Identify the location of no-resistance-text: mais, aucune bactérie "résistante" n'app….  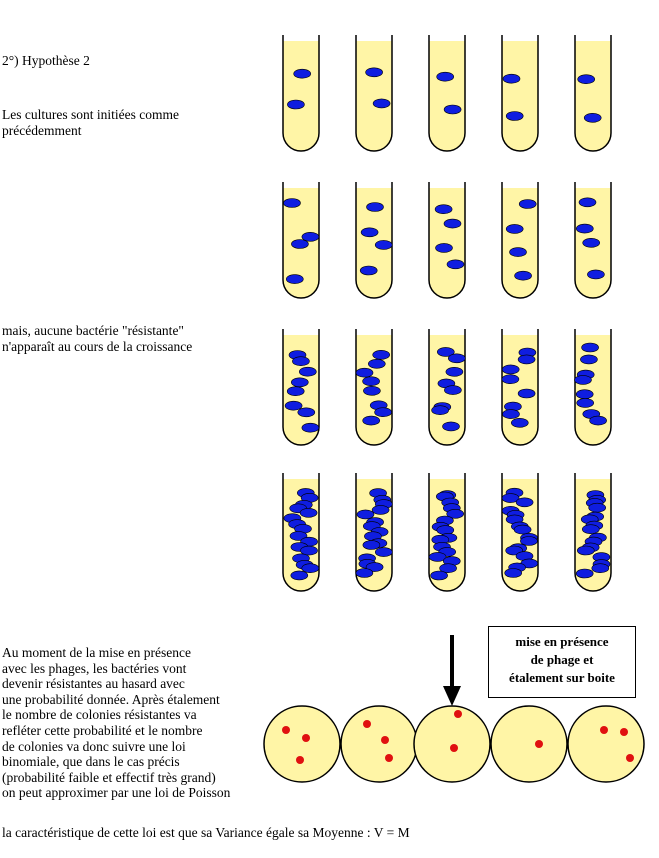
(97, 339).